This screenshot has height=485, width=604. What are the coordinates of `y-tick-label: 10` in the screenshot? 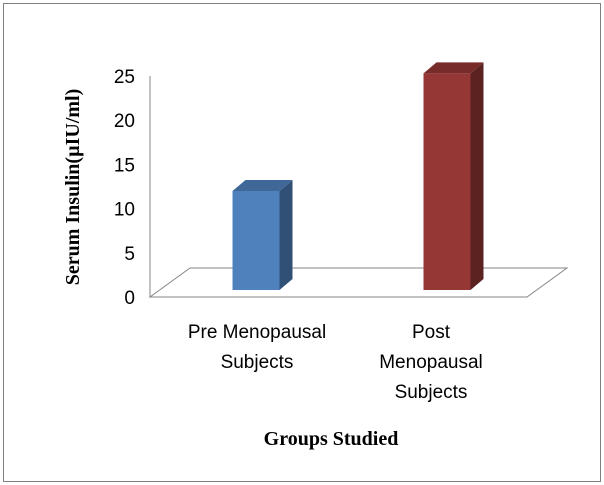 It's located at (124, 210).